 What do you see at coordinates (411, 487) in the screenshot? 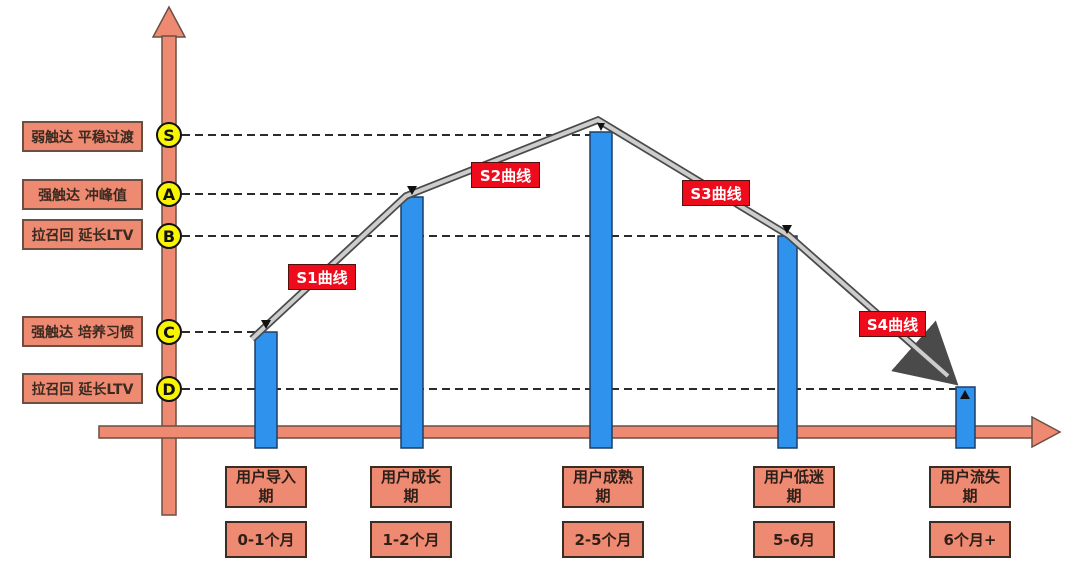
I see `stage-name-2: 用户成长 期` at bounding box center [411, 487].